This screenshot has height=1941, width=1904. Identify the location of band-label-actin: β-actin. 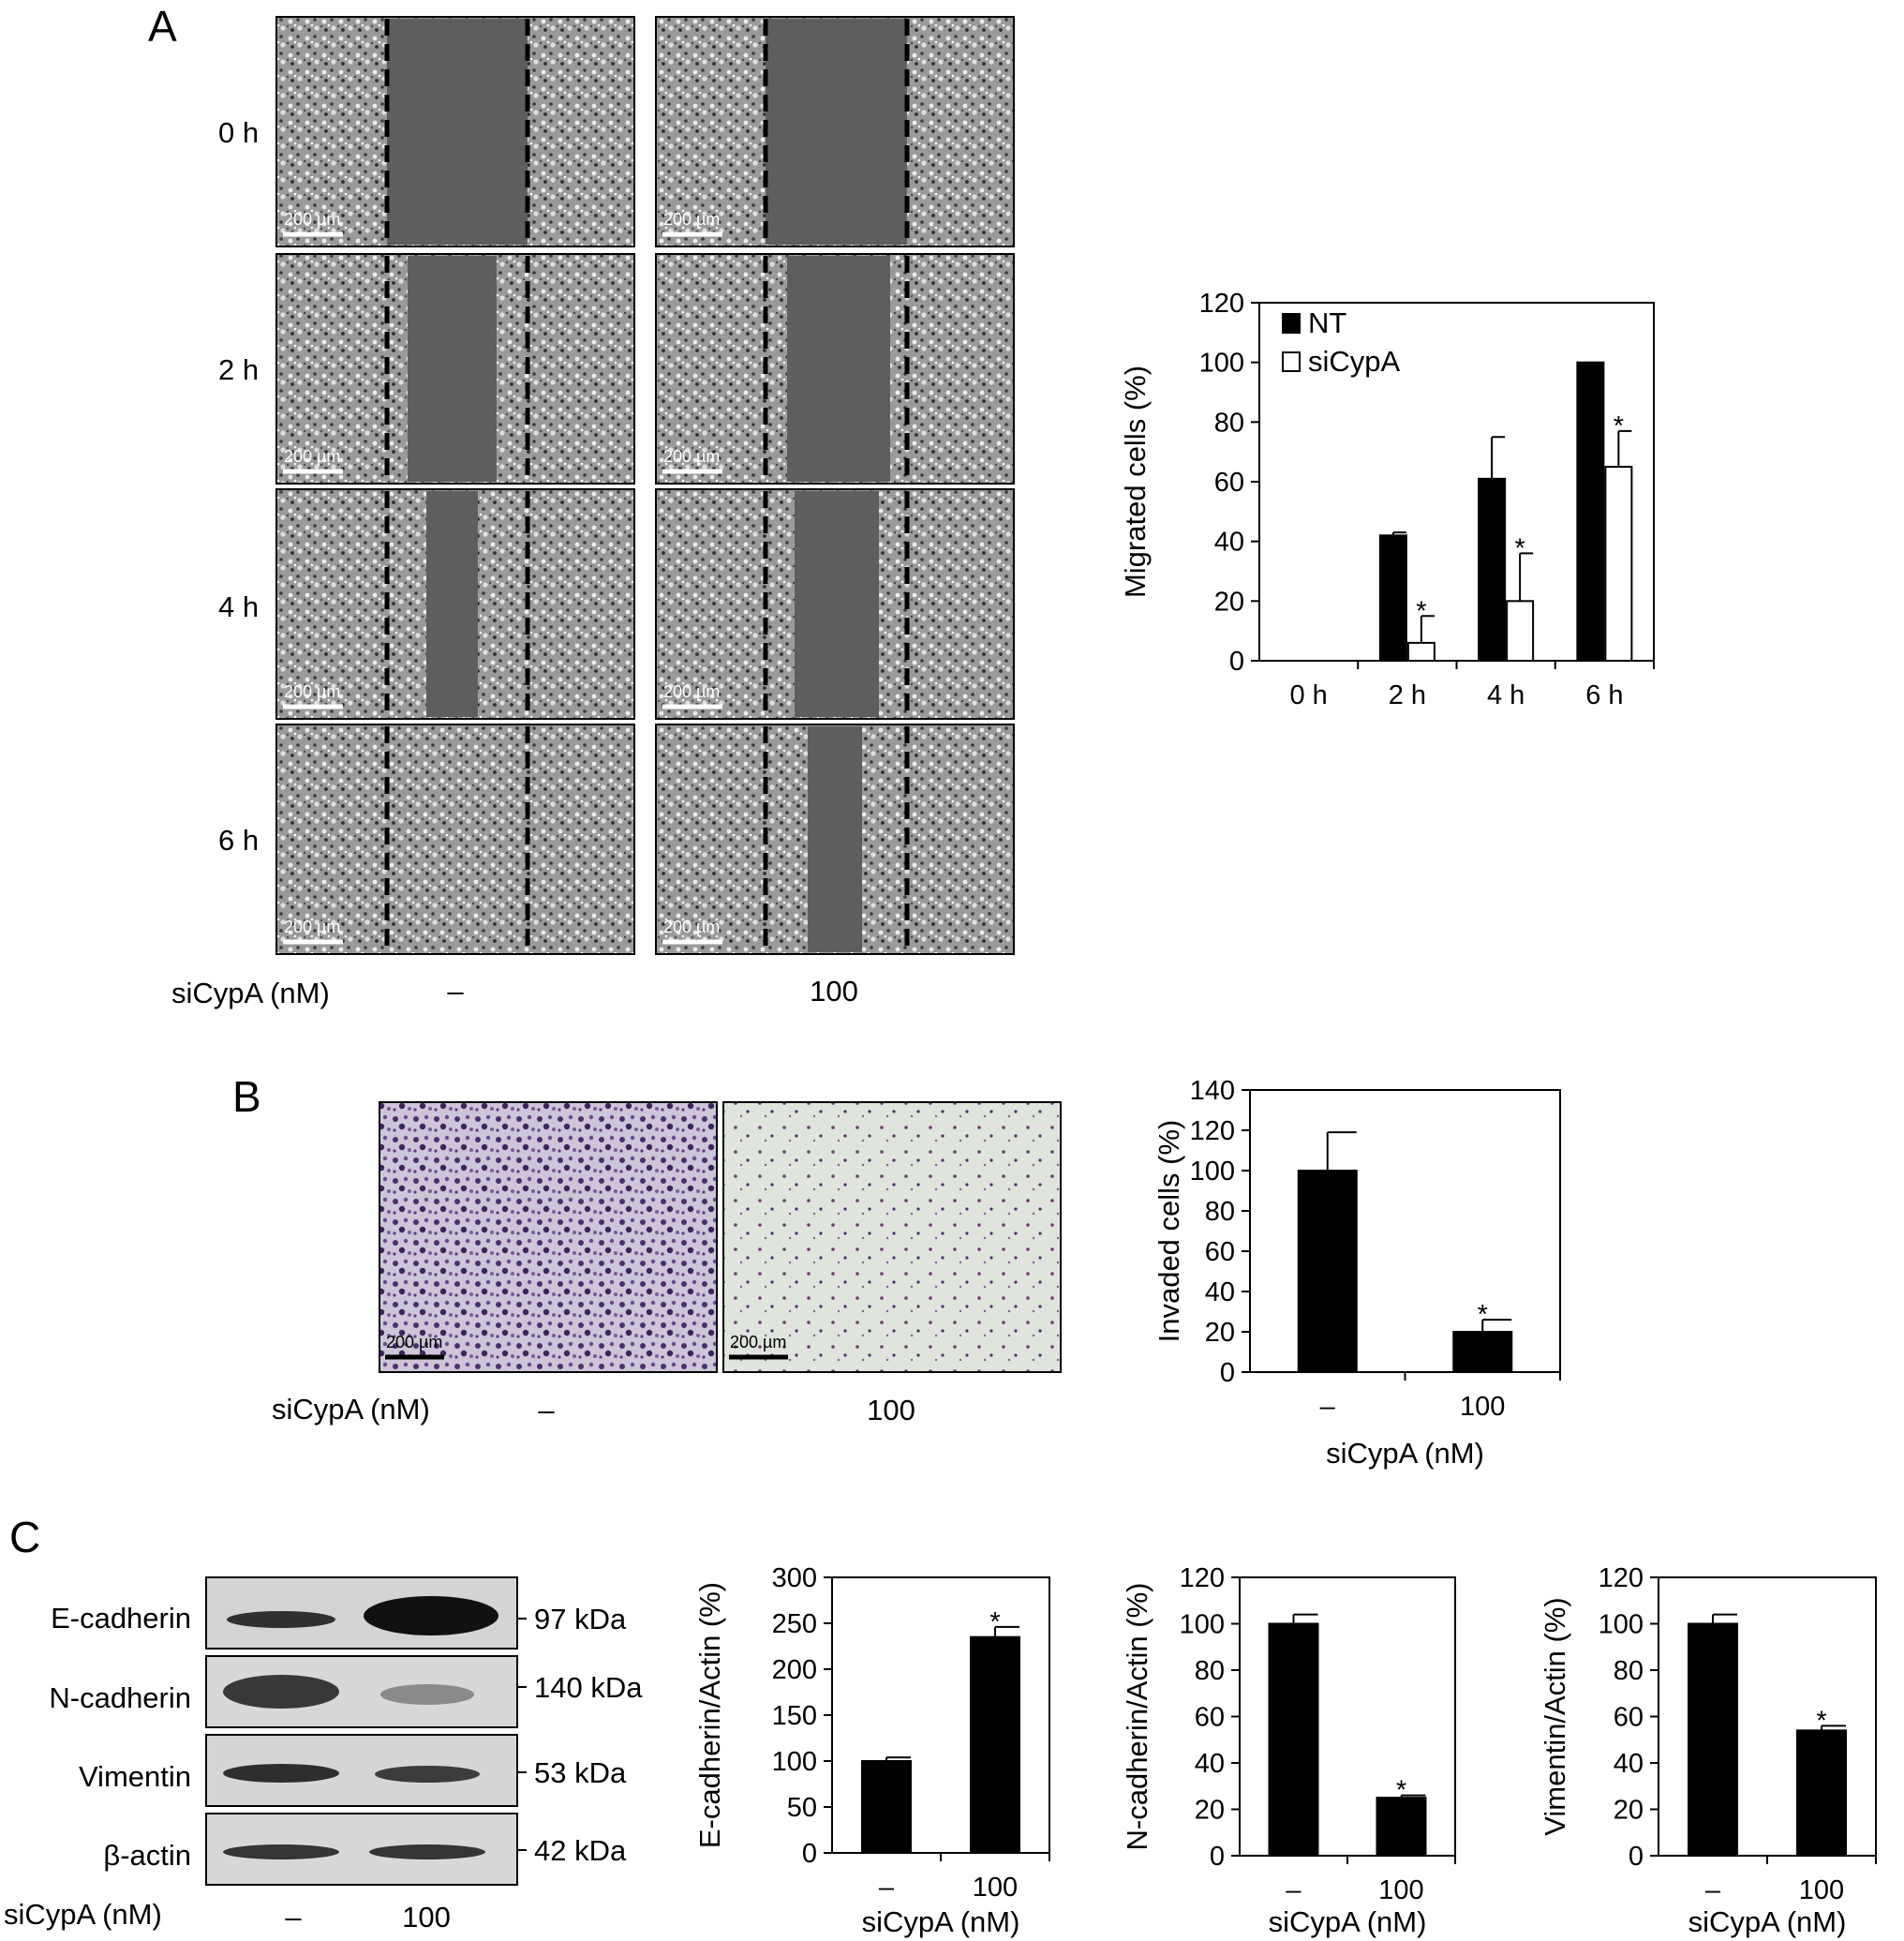
(147, 1855).